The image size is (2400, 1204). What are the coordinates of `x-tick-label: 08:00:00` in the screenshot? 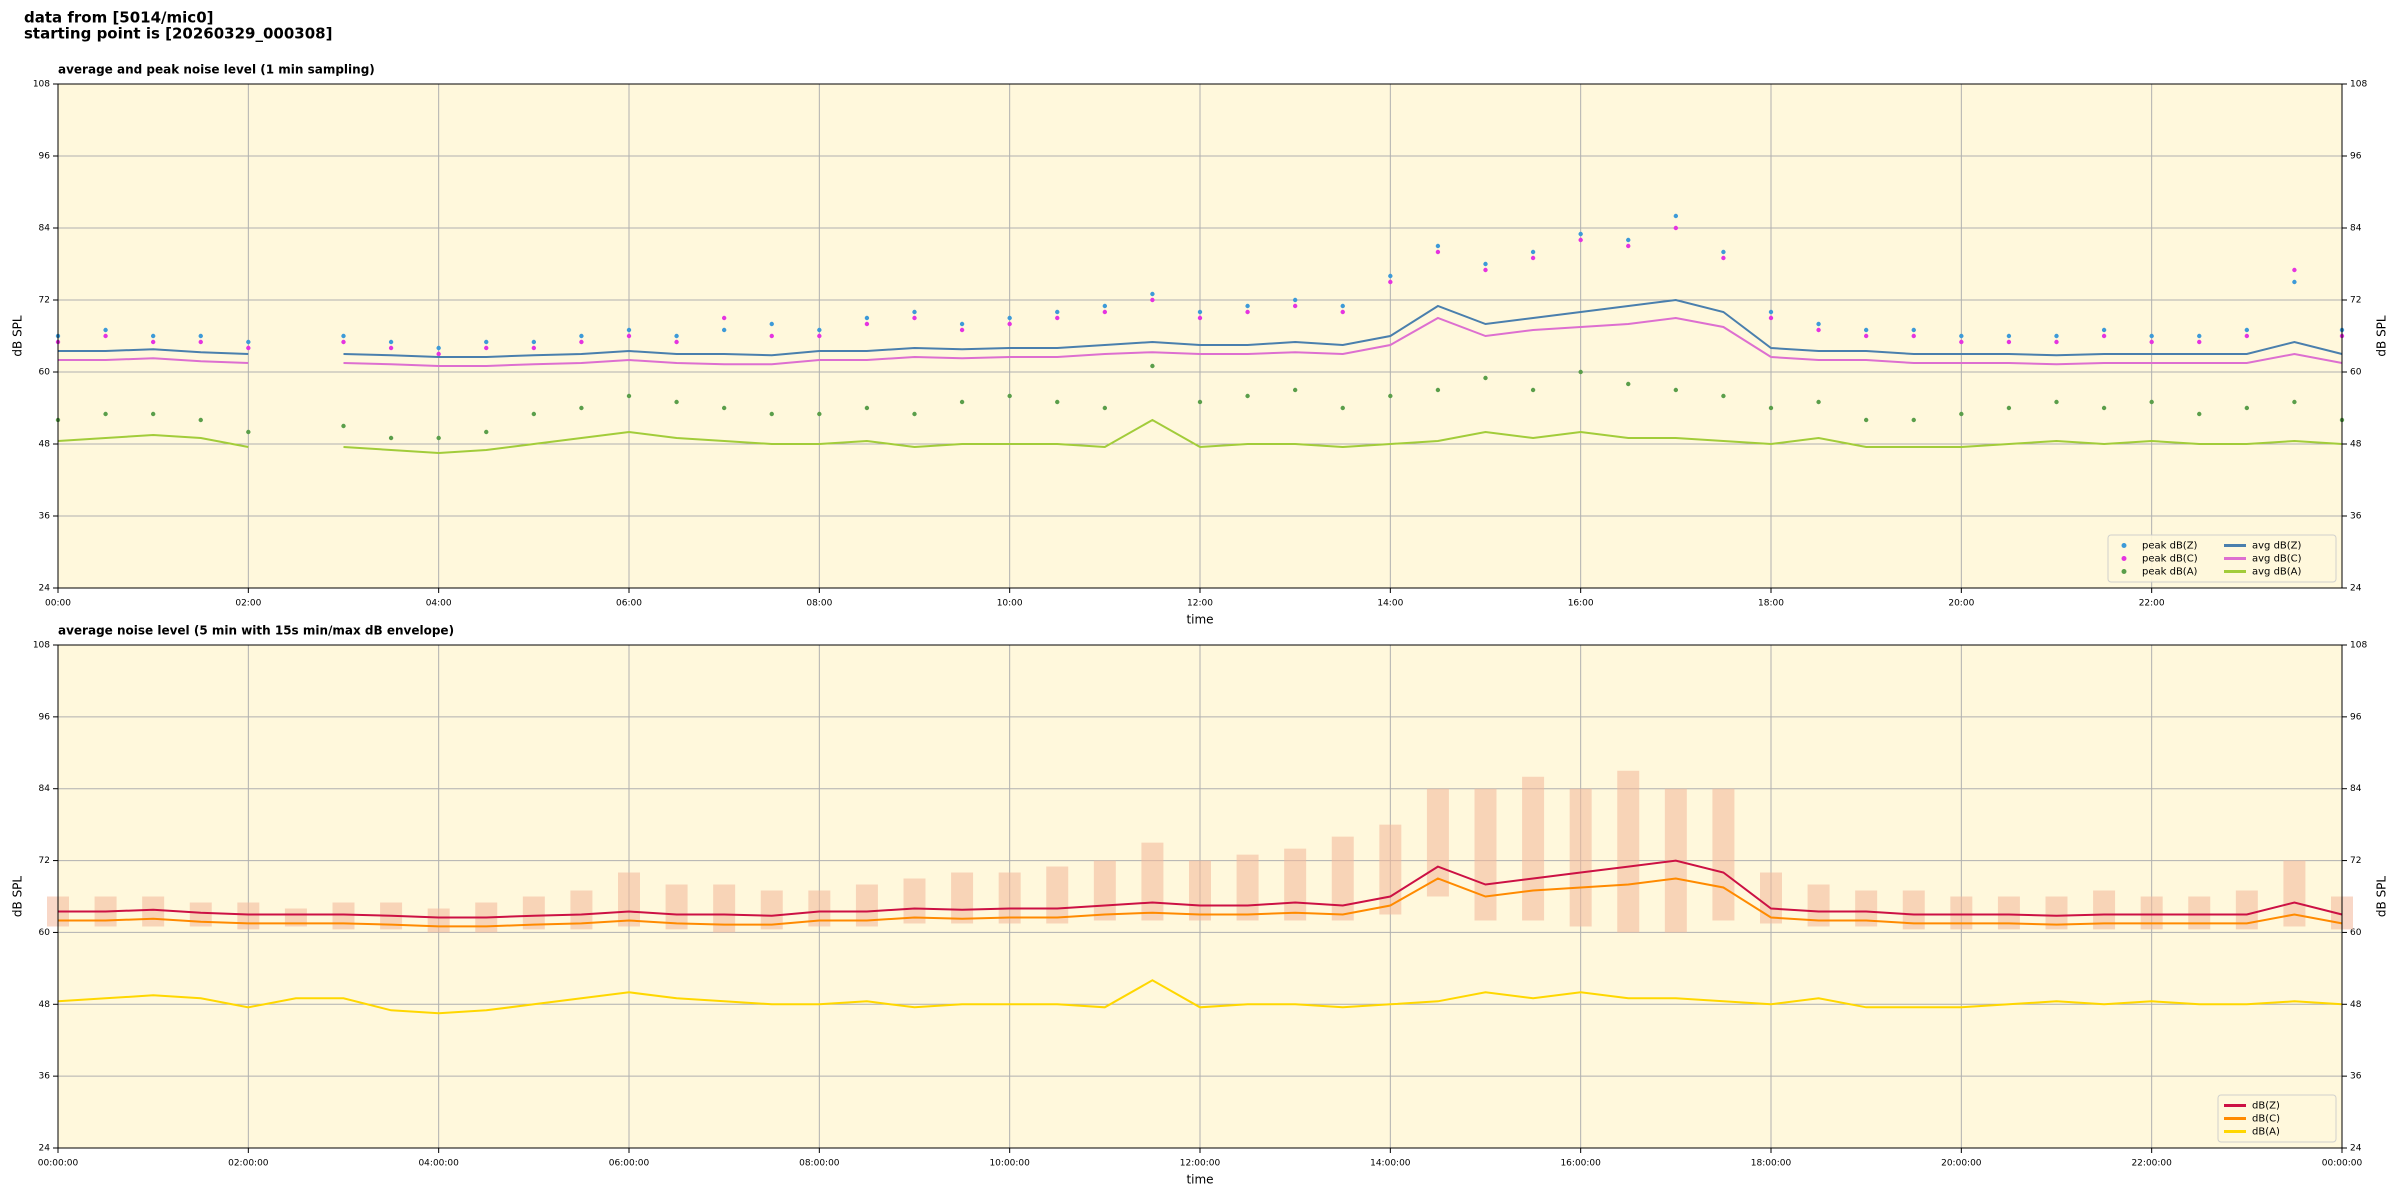 It's located at (819, 1164).